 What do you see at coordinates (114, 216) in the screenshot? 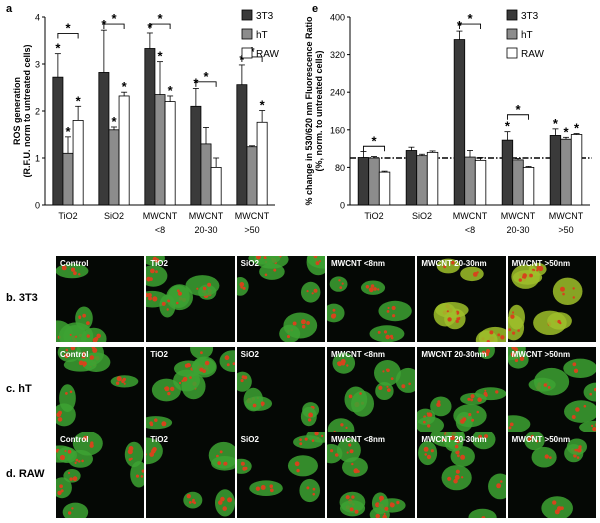
I see `category-label: SiO2` at bounding box center [114, 216].